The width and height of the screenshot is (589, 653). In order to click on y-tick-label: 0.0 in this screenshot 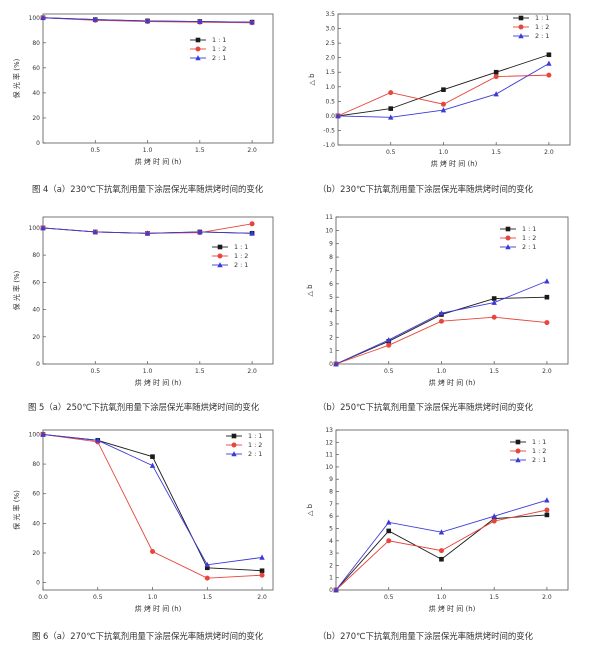, I will do `click(330, 116)`.